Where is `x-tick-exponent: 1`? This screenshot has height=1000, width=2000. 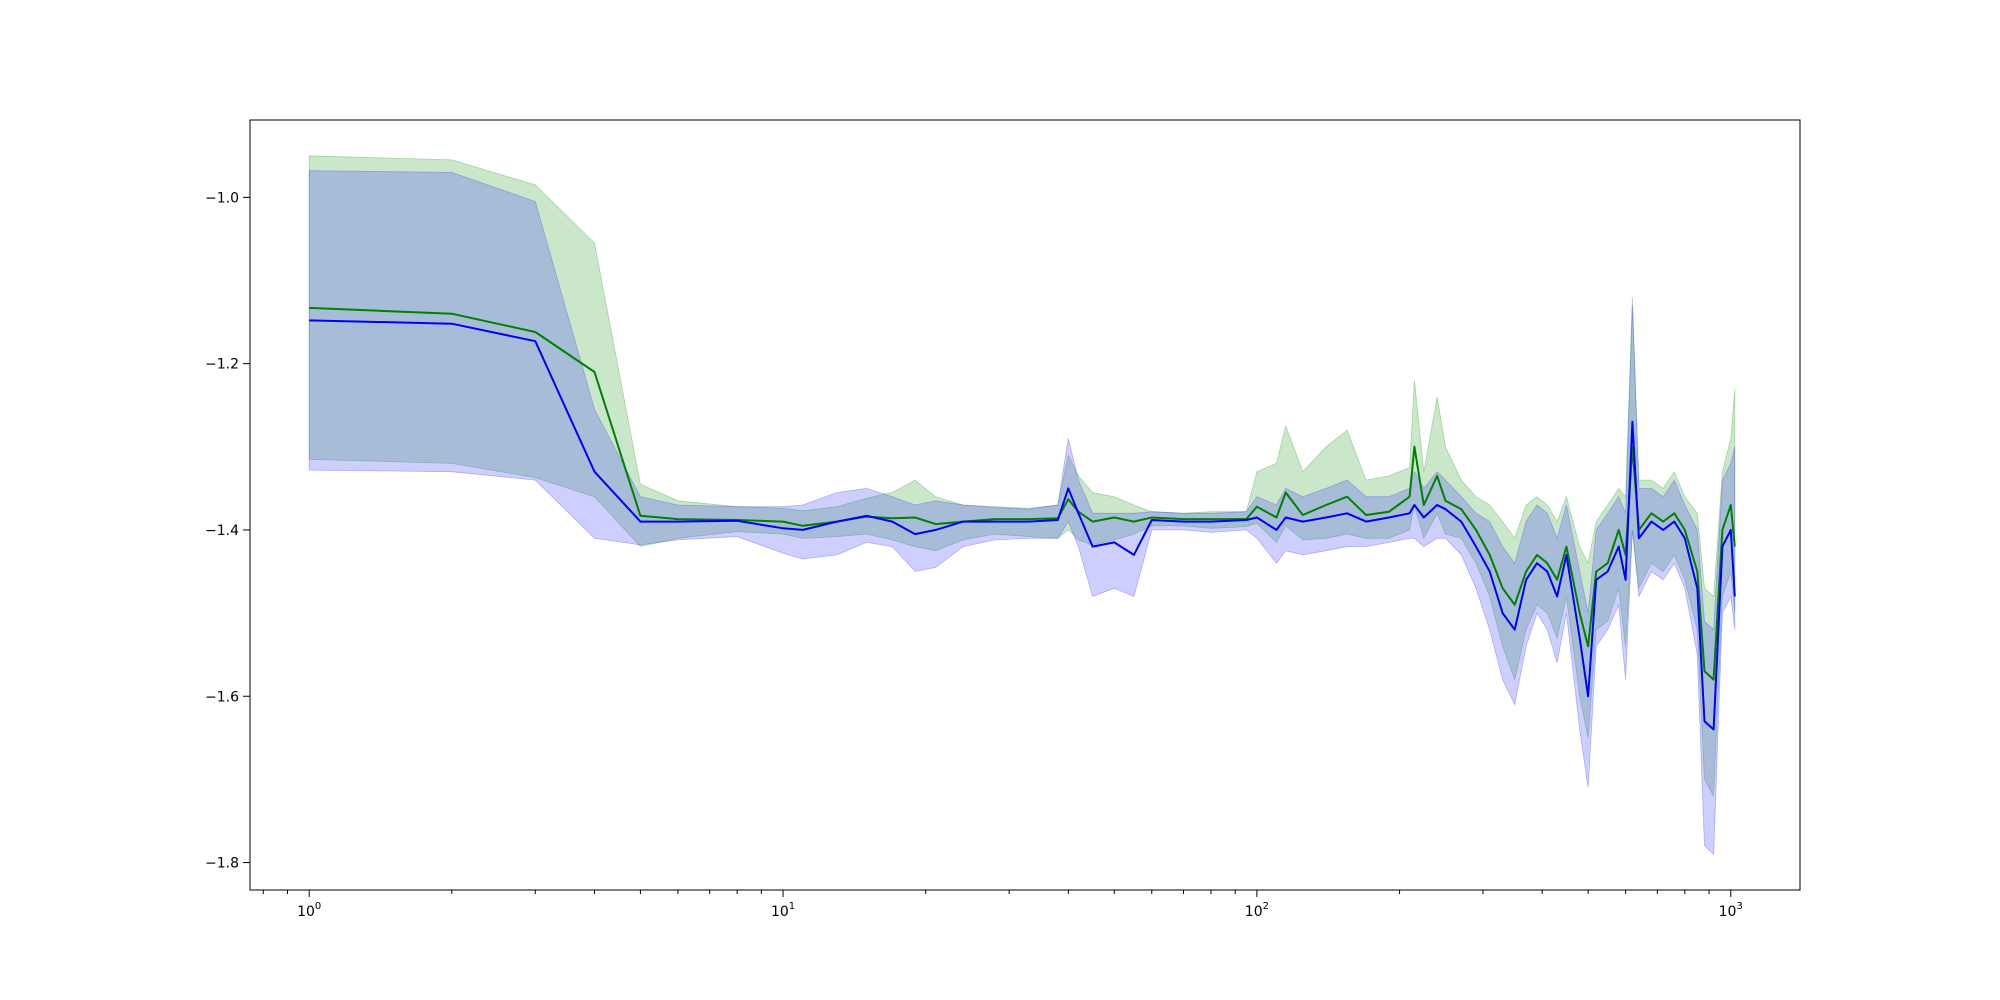
x-tick-exponent: 1 is located at coordinates (792, 906).